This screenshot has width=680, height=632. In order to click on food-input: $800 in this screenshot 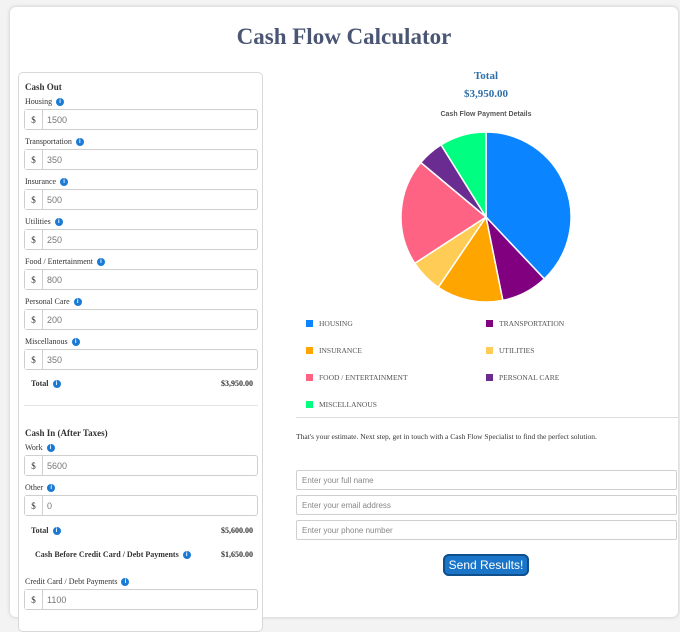, I will do `click(141, 279)`.